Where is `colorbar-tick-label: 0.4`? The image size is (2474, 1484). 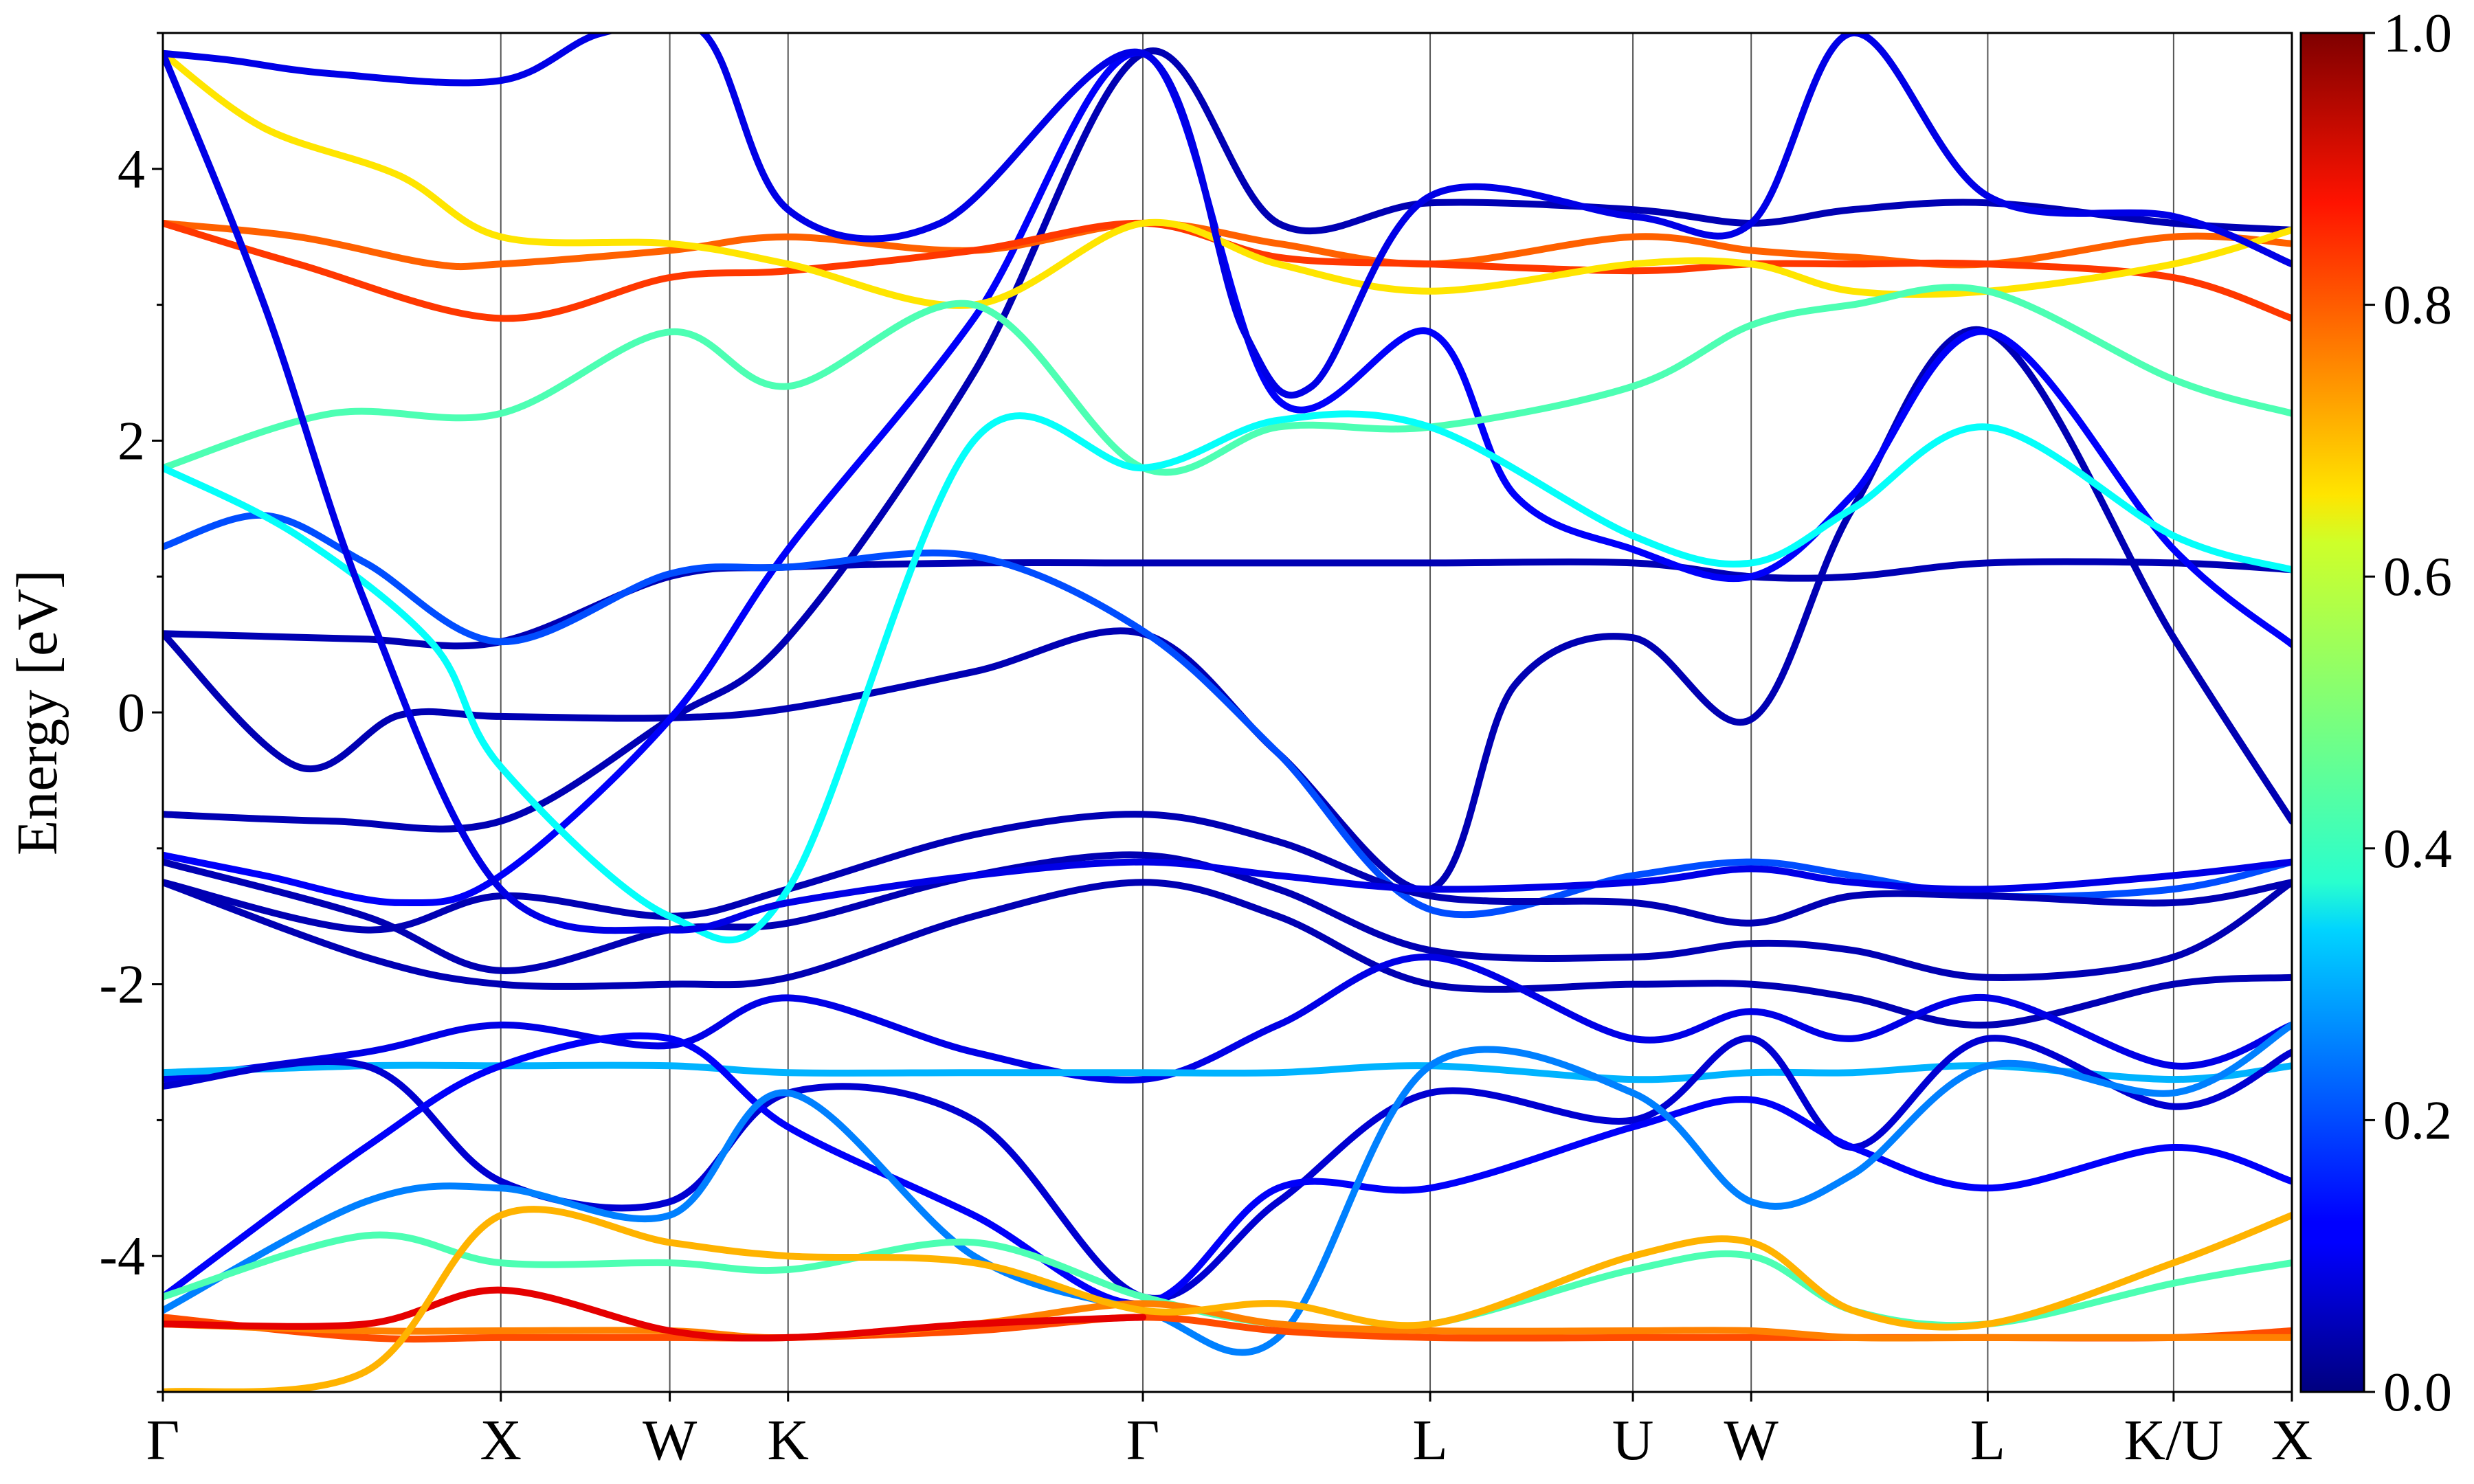
colorbar-tick-label: 0.4 is located at coordinates (2417, 849).